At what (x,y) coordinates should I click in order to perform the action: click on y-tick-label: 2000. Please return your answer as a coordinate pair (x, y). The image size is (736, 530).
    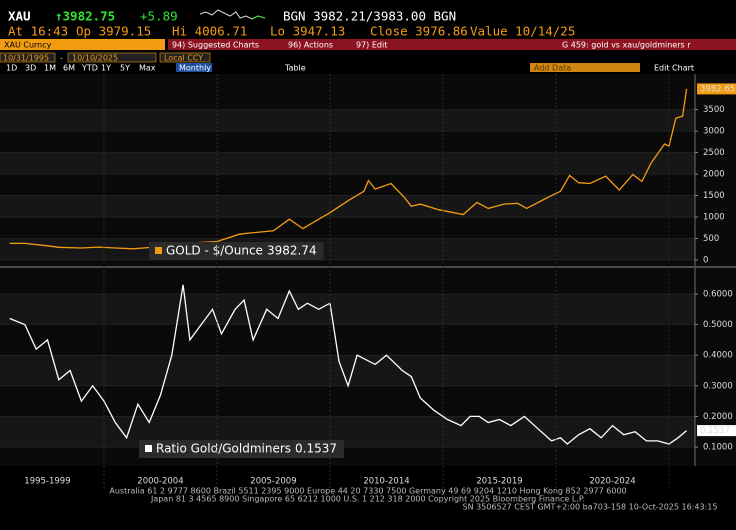
    Looking at the image, I should click on (714, 175).